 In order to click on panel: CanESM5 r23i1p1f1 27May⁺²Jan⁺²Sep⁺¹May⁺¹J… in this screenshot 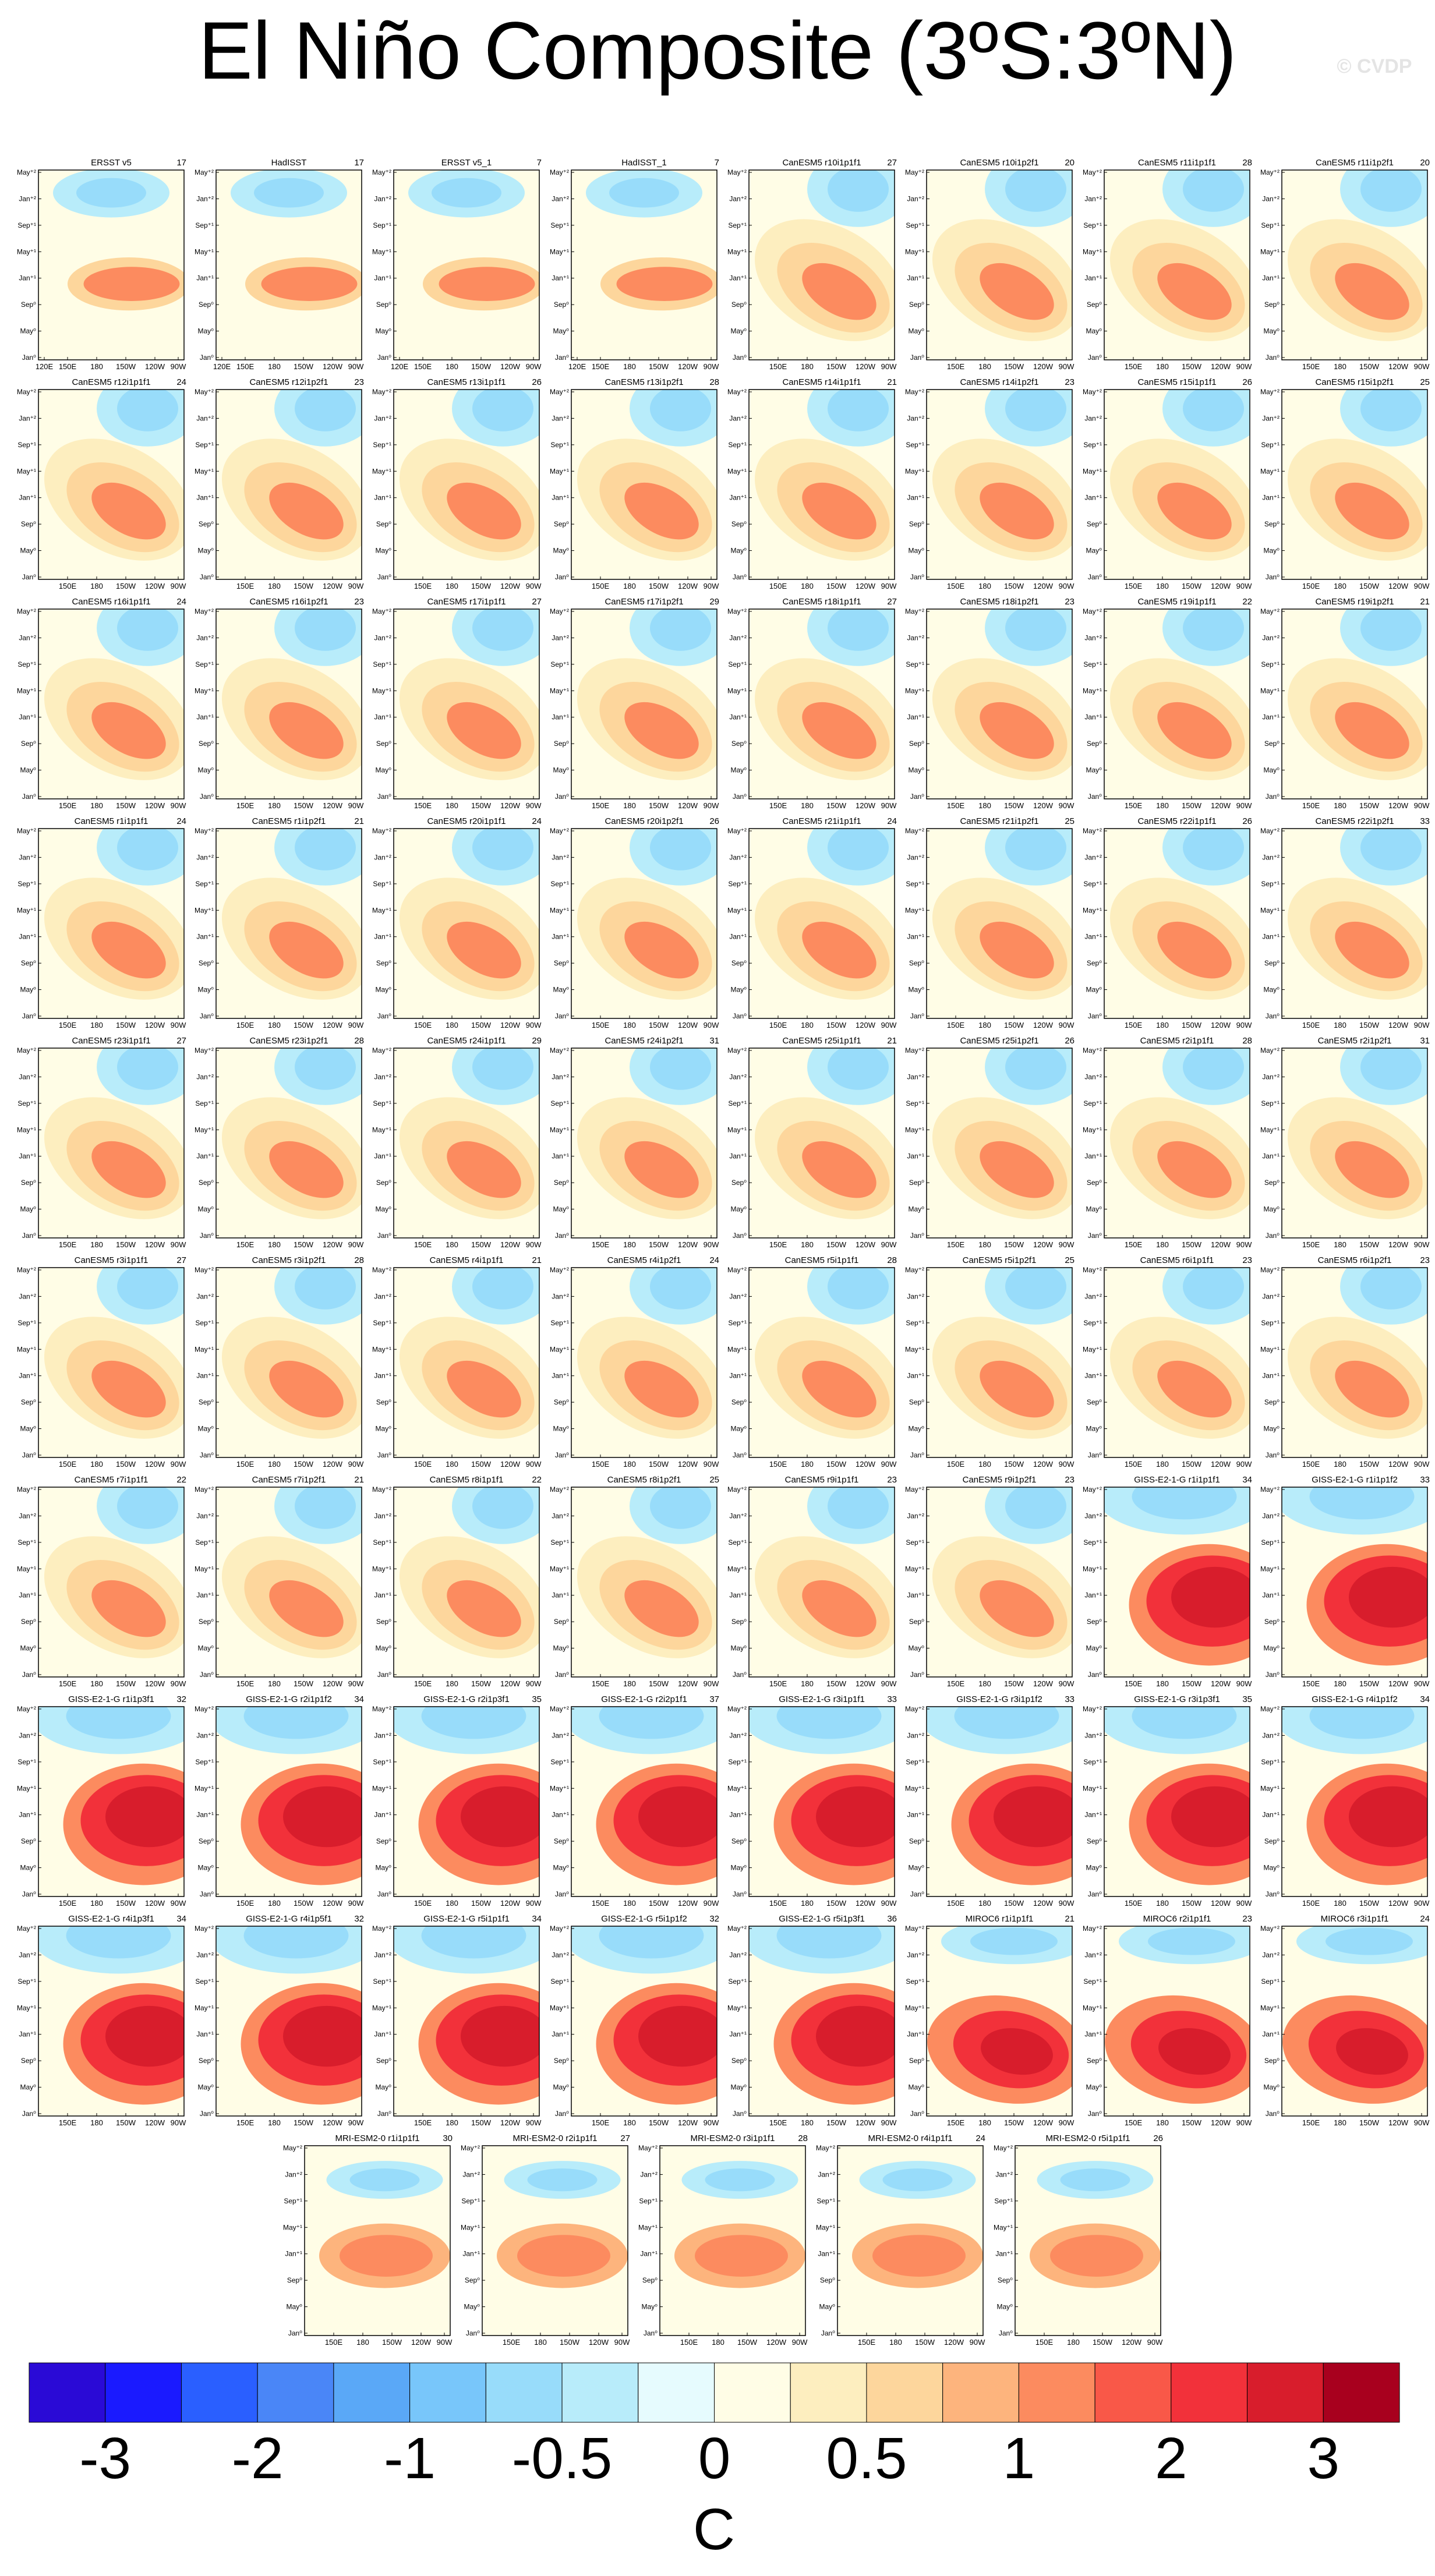, I will do `click(101, 1142)`.